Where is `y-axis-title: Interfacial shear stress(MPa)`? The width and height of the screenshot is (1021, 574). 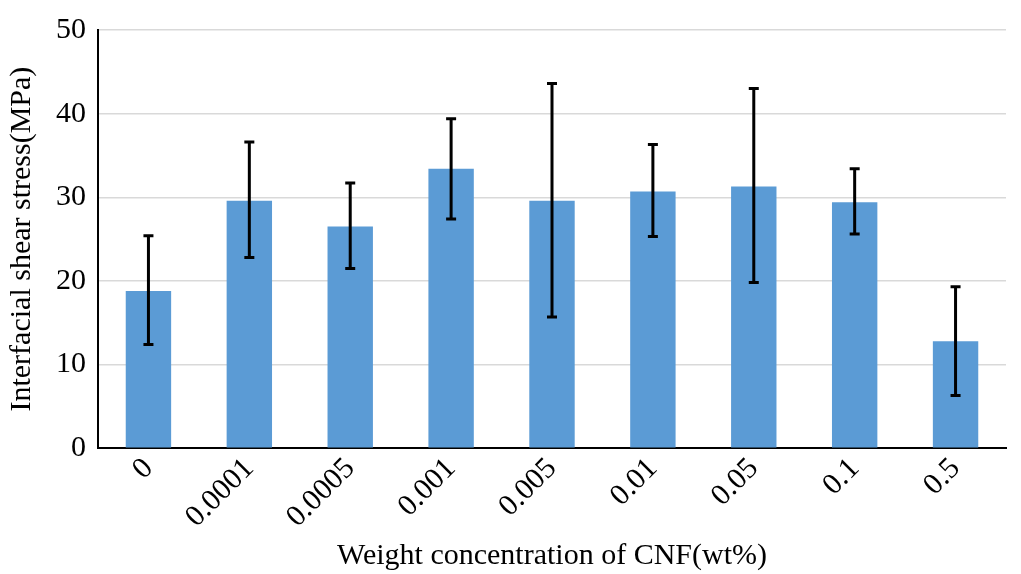
y-axis-title: Interfacial shear stress(MPa) is located at coordinates (19, 239).